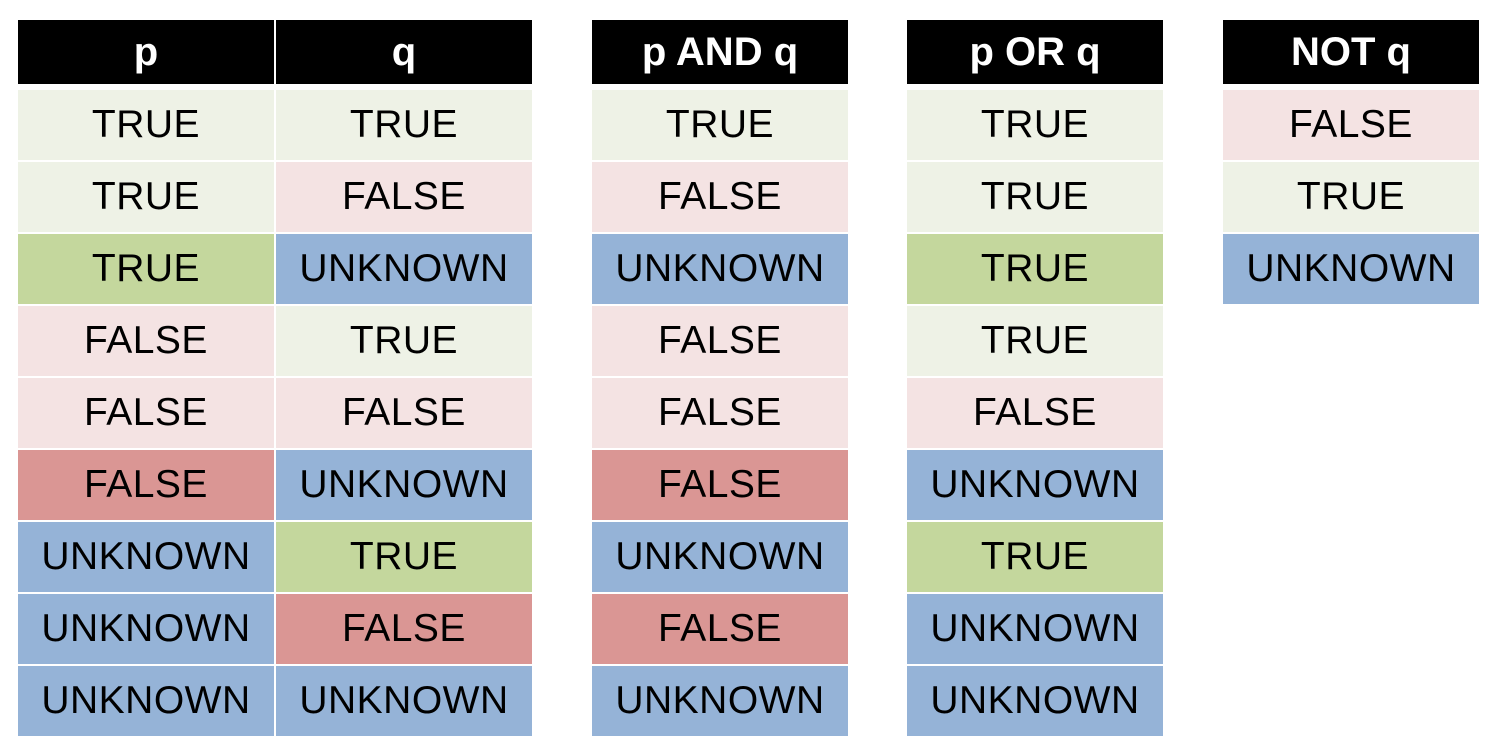 Image resolution: width=1498 pixels, height=754 pixels. Describe the element at coordinates (1351, 52) in the screenshot. I see `header-not: NOT q` at that location.